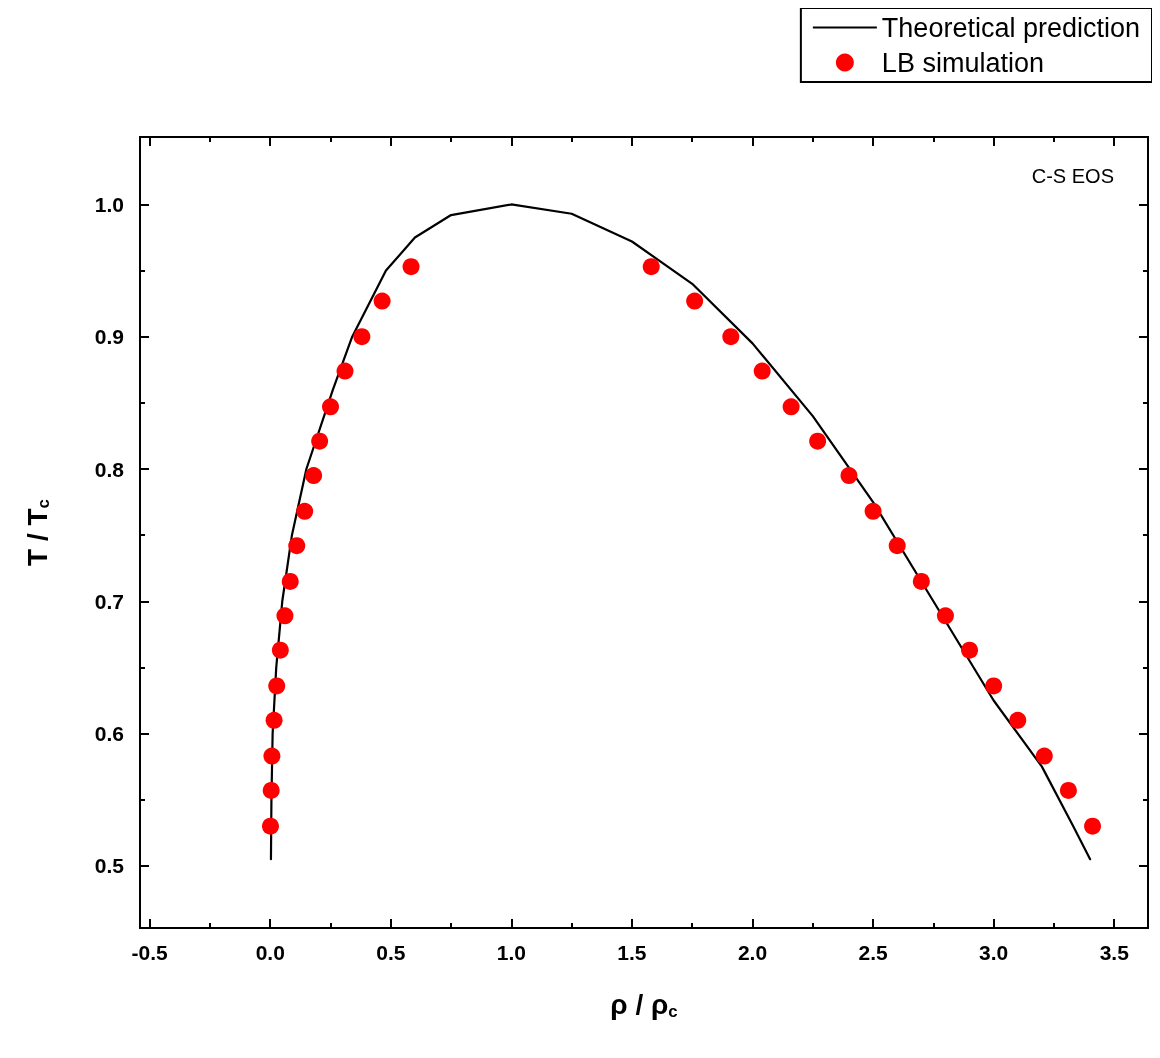 The width and height of the screenshot is (1160, 1058). Describe the element at coordinates (511, 952) in the screenshot. I see `x-tick-label: 1.0` at that location.